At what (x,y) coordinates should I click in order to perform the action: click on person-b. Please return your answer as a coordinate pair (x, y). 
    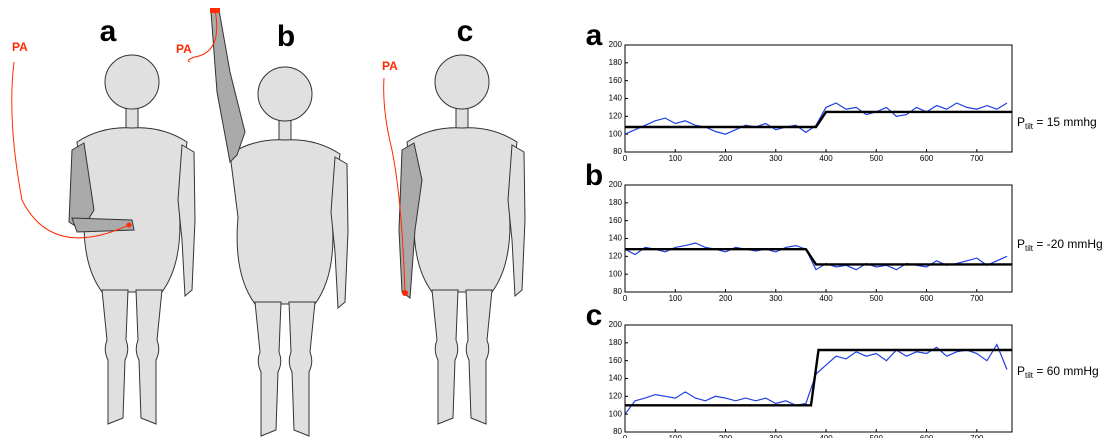
    Looking at the image, I should click on (268, 222).